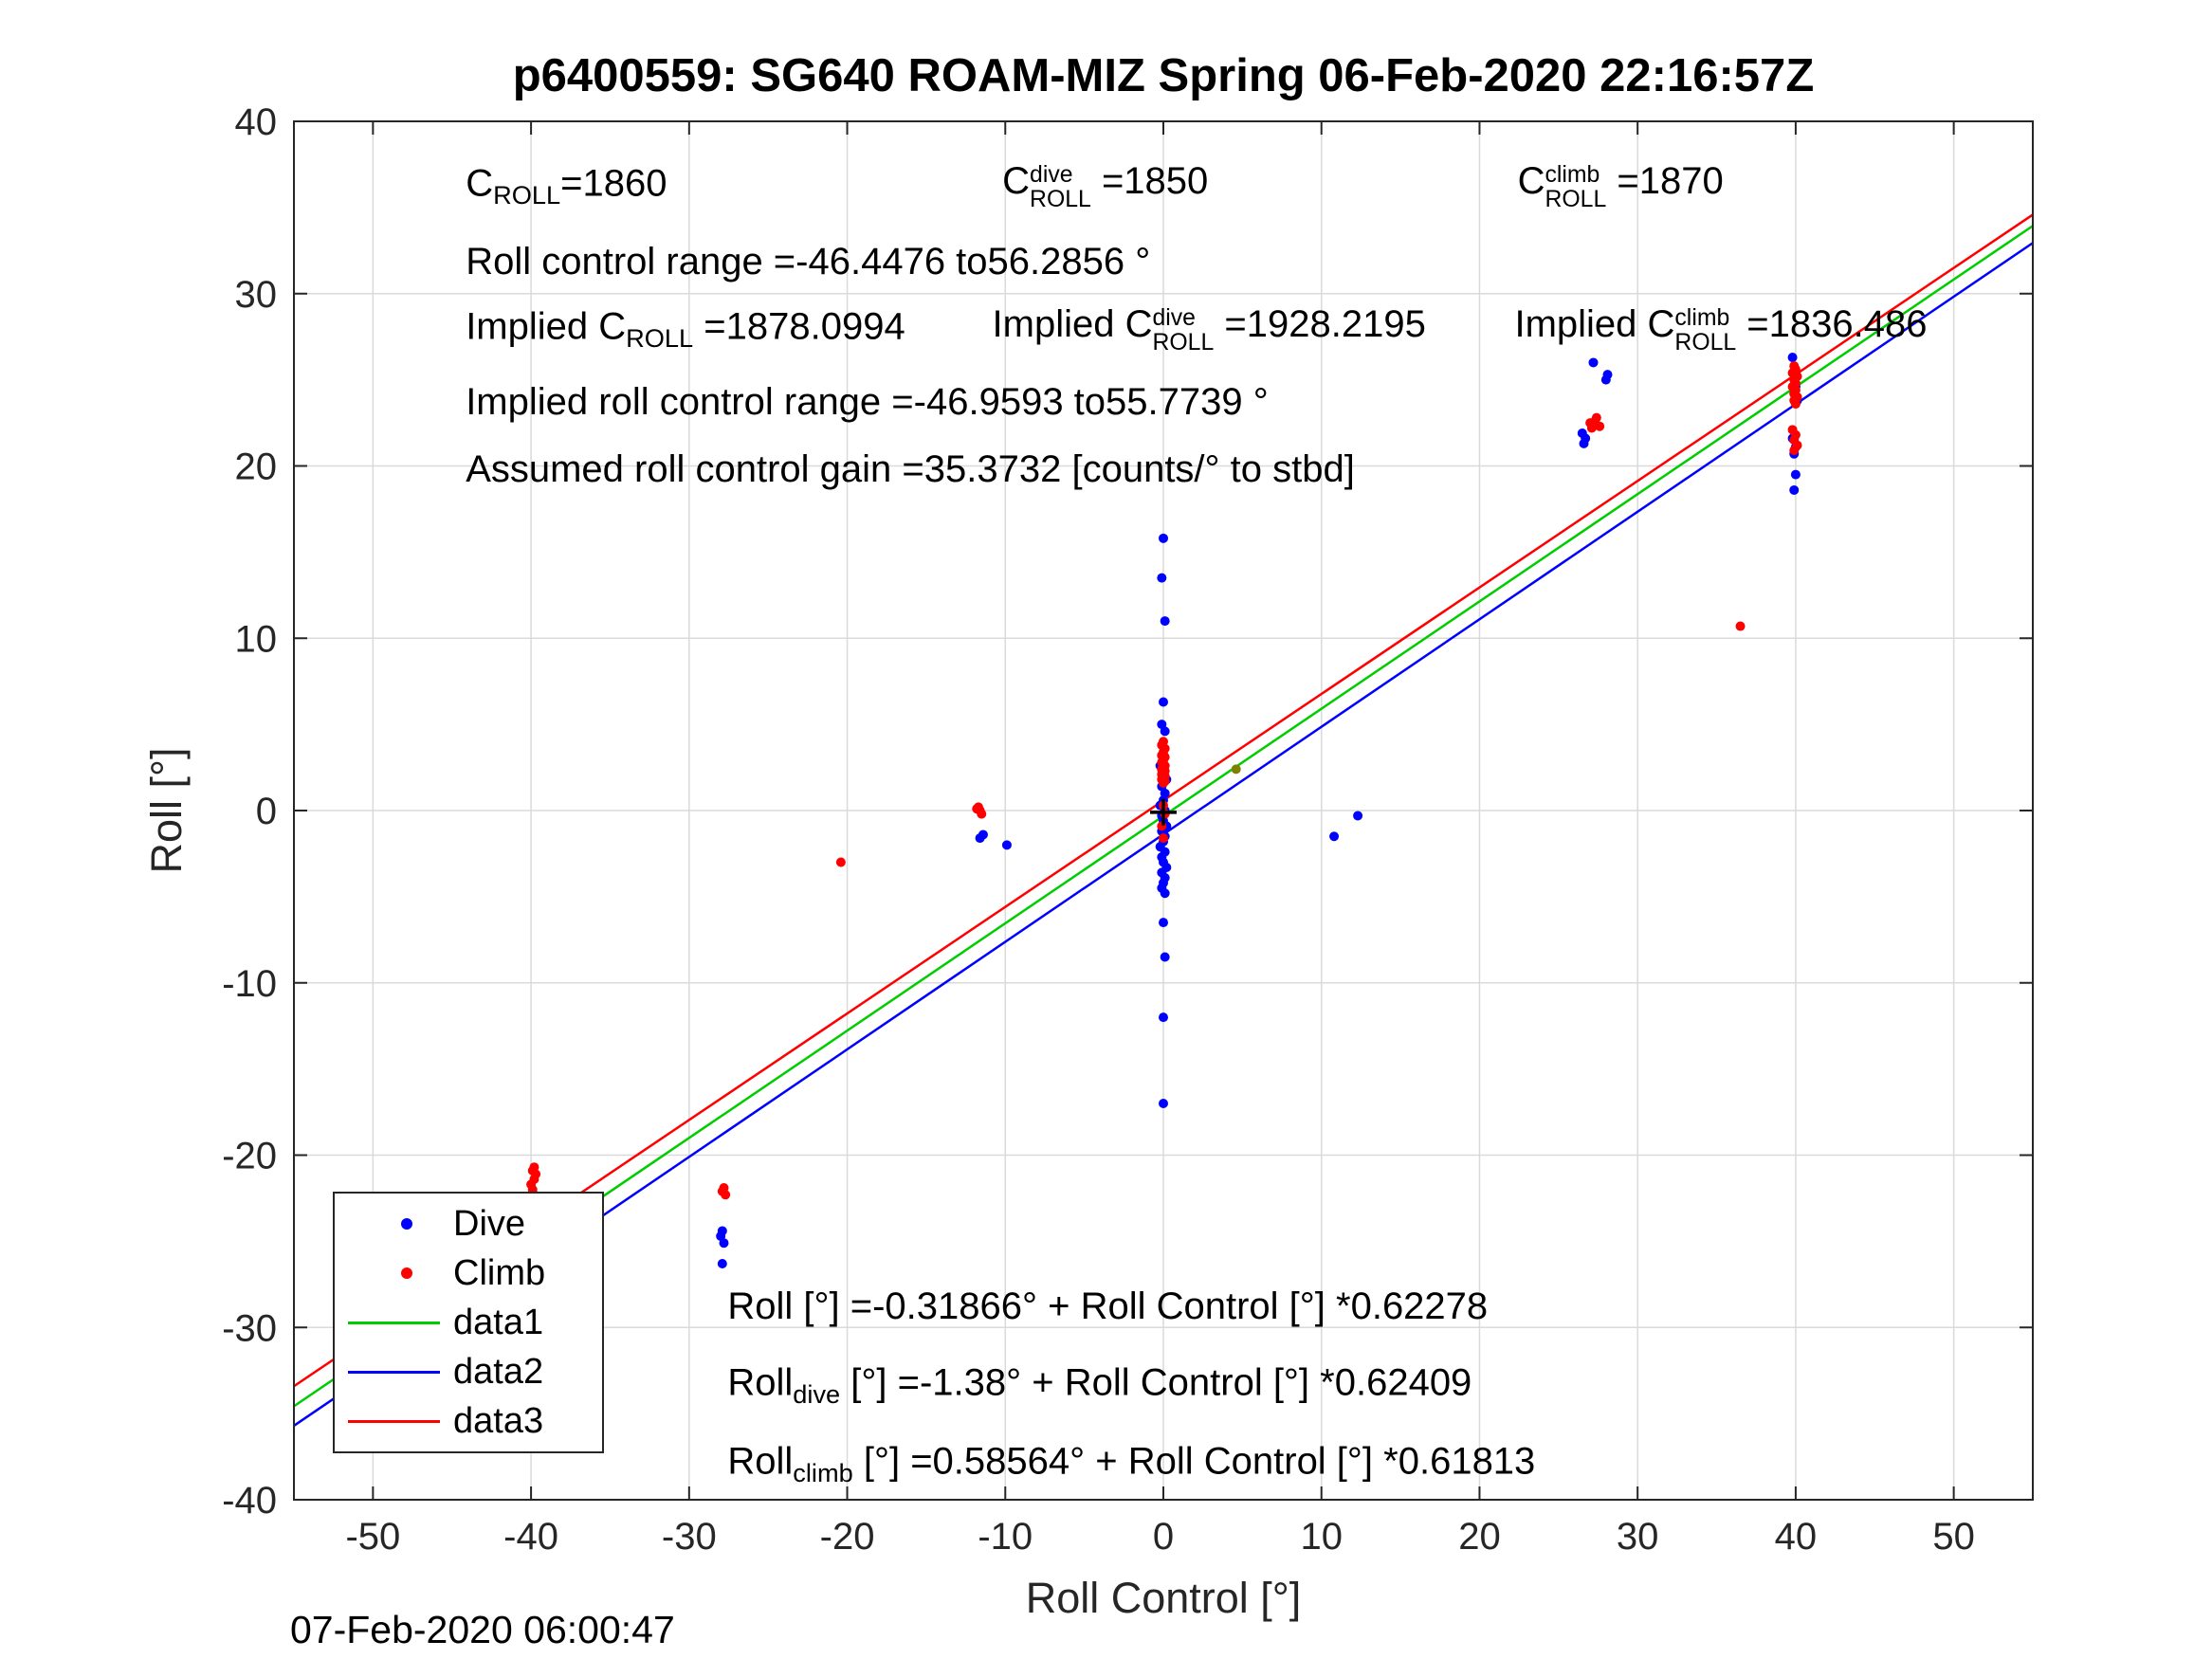 The image size is (2212, 1659). What do you see at coordinates (249, 1328) in the screenshot?
I see `y-tick-label: -30` at bounding box center [249, 1328].